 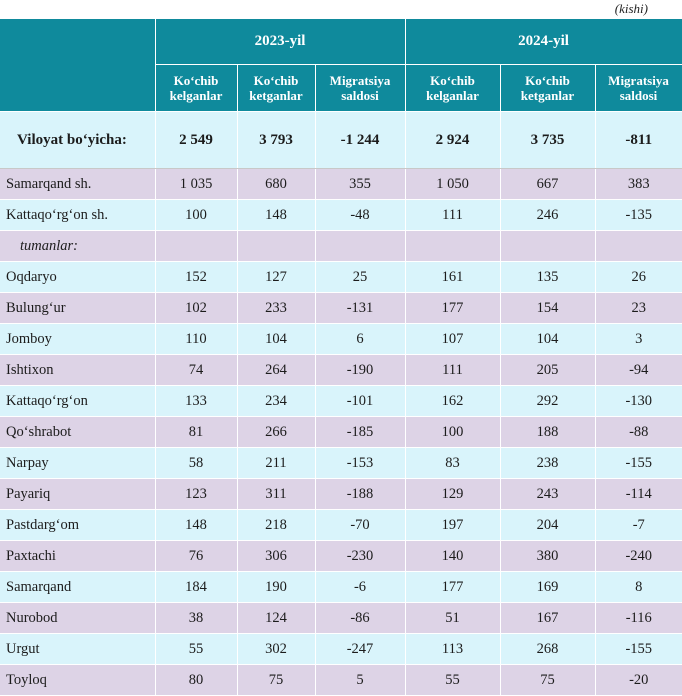 I want to click on table-row: Kattaqo‘rg‘on 133 234 -101 162 292 -130, so click(x=341, y=401).